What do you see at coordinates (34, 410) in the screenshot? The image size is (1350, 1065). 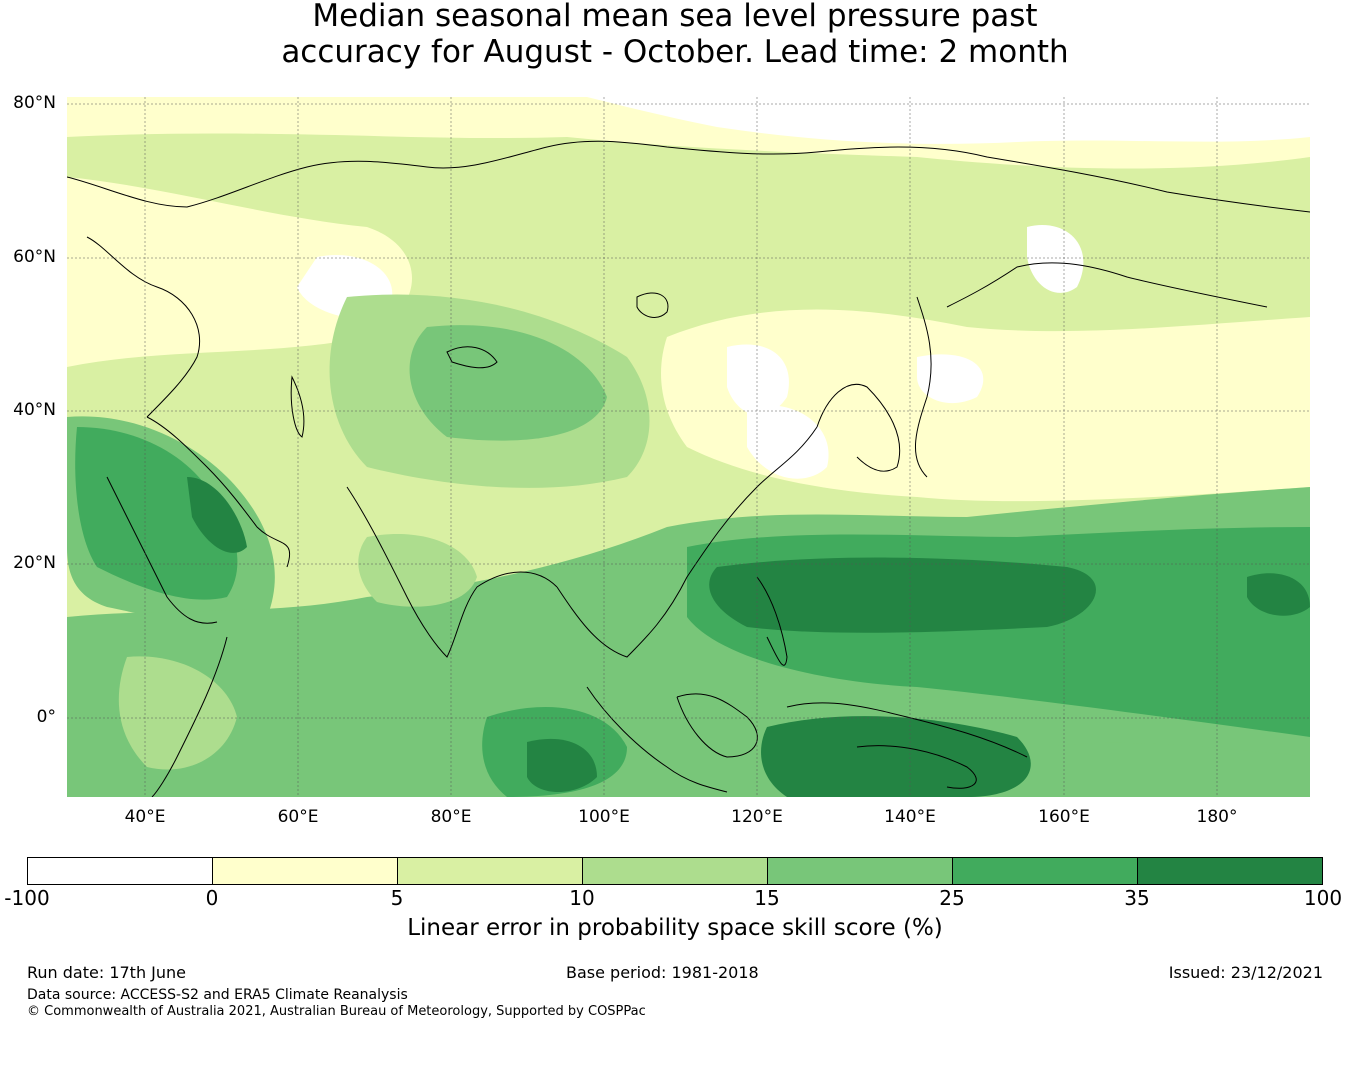 I see `lat-label-40n: 40°N` at bounding box center [34, 410].